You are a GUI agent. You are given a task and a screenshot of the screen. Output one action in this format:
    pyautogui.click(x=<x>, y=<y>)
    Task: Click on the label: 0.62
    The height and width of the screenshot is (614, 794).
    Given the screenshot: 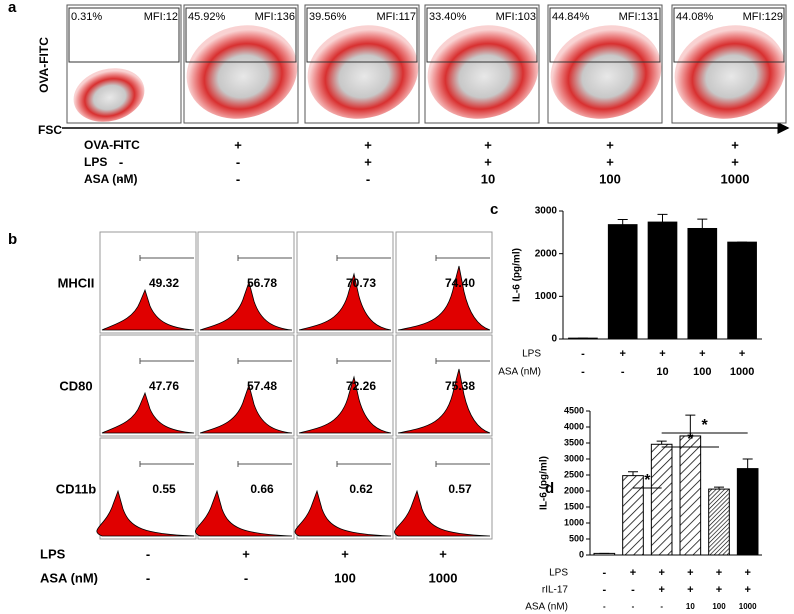 What is the action you would take?
    pyautogui.click(x=361, y=489)
    